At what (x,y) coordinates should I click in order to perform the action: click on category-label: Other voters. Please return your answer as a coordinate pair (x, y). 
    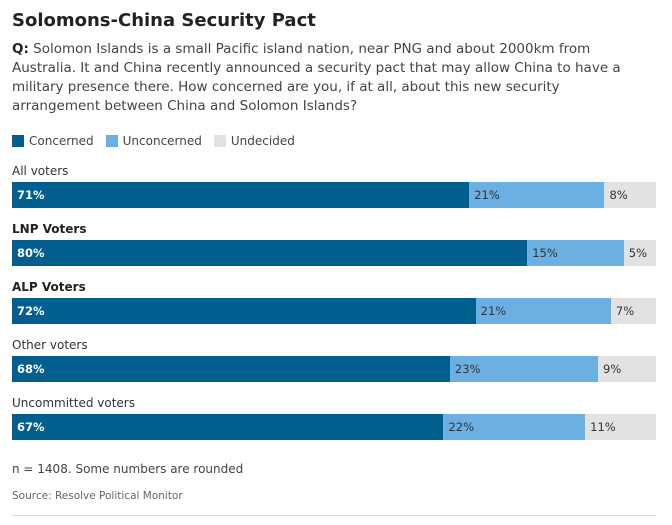
    Looking at the image, I should click on (50, 345).